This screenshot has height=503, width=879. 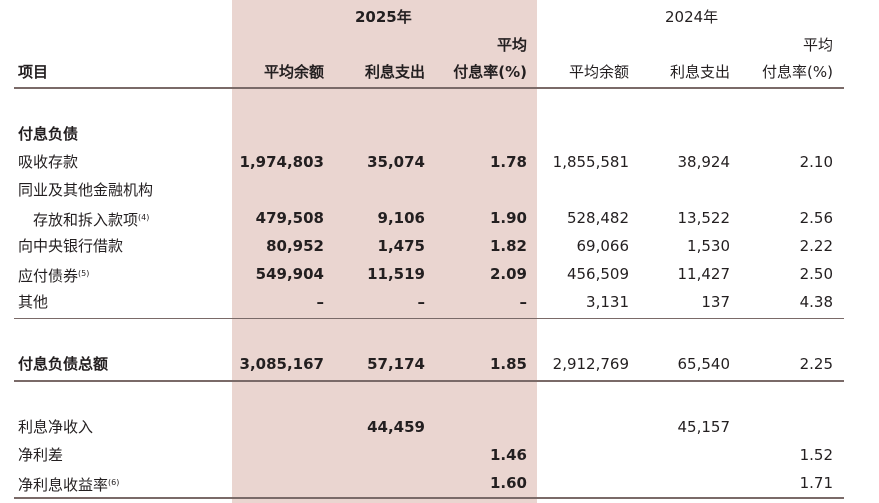 What do you see at coordinates (816, 274) in the screenshot?
I see `table-cell: 2.50` at bounding box center [816, 274].